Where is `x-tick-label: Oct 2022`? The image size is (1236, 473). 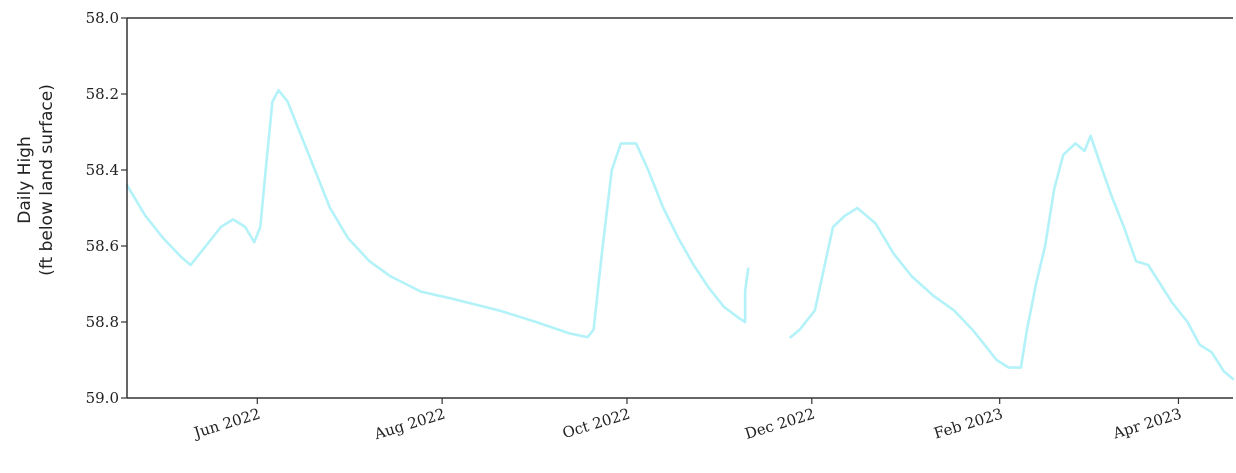 x-tick-label: Oct 2022 is located at coordinates (596, 424).